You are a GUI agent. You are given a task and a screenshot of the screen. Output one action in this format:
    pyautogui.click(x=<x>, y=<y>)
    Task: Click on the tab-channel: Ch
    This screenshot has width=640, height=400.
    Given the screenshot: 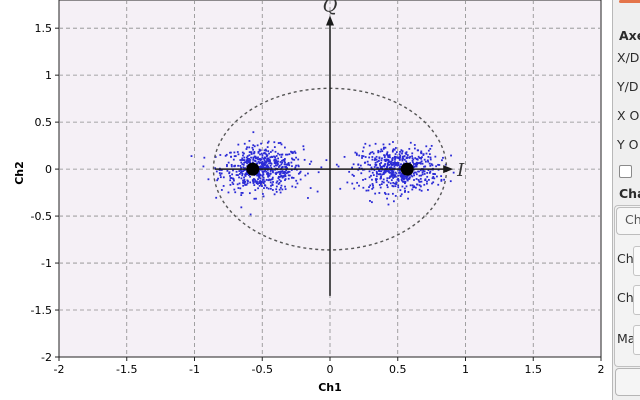 What is the action you would take?
    pyautogui.click(x=628, y=221)
    